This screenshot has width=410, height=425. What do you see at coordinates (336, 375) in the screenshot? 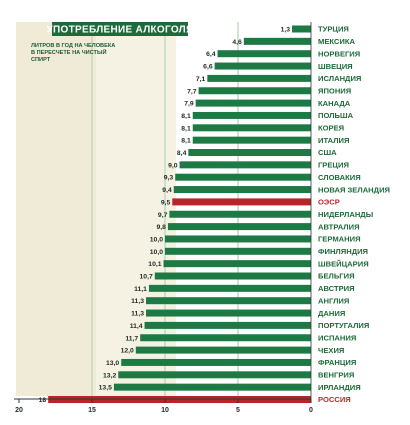
I see `category-label: ВЕНГРИЯ` at bounding box center [336, 375].